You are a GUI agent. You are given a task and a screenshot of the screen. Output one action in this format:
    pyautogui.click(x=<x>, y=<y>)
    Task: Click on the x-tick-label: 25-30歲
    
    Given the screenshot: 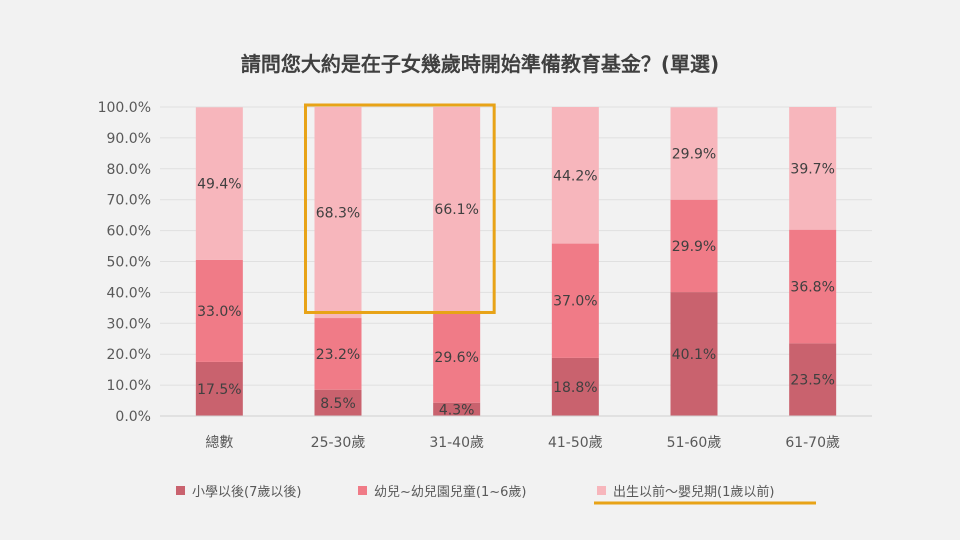 What is the action you would take?
    pyautogui.click(x=338, y=443)
    